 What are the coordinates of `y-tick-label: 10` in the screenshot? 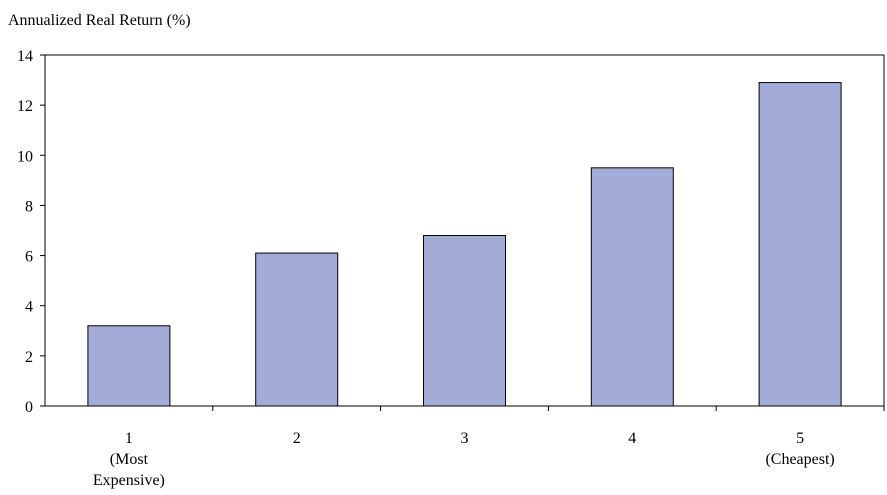 It's located at (25, 156).